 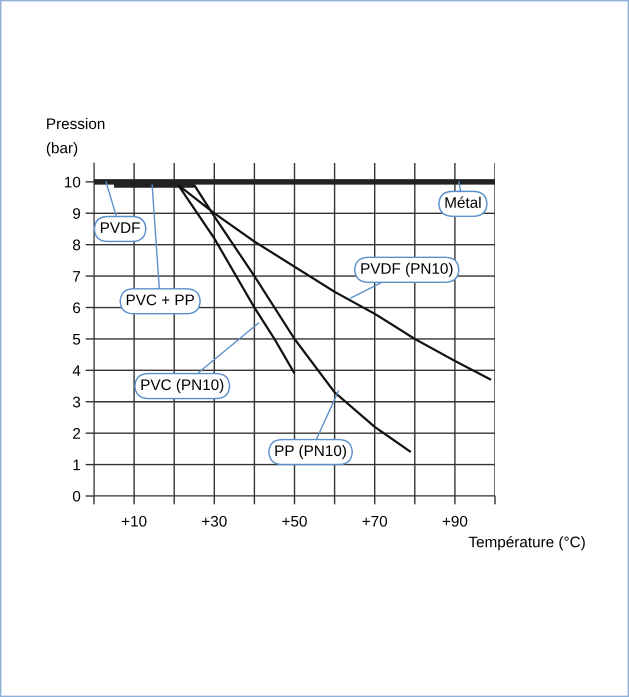 I want to click on annotation: PVC (PN10), so click(x=182, y=386).